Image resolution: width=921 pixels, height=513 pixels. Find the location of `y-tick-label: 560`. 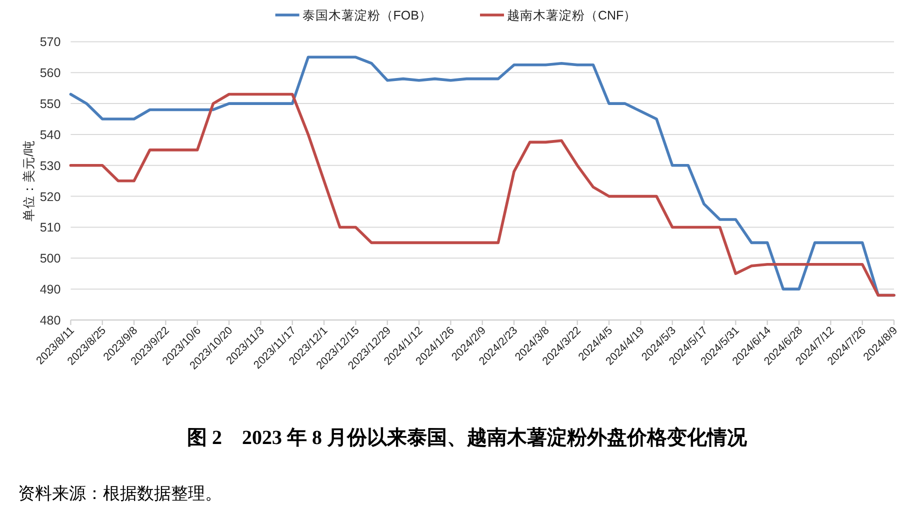

y-tick-label: 560 is located at coordinates (50, 73).